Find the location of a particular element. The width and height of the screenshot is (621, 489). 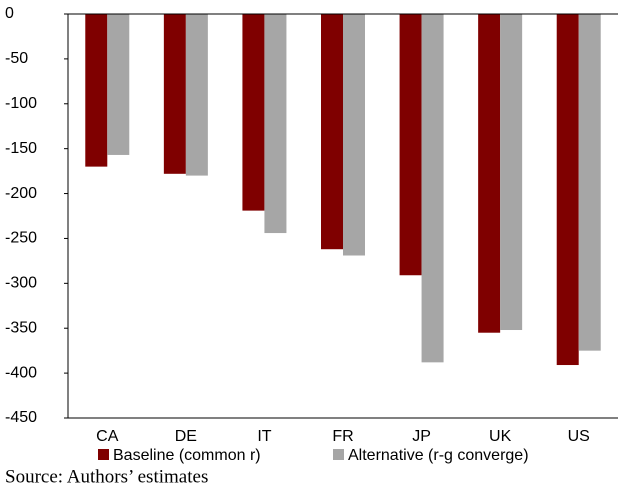

y-tick-label: -400 is located at coordinates (21, 372).